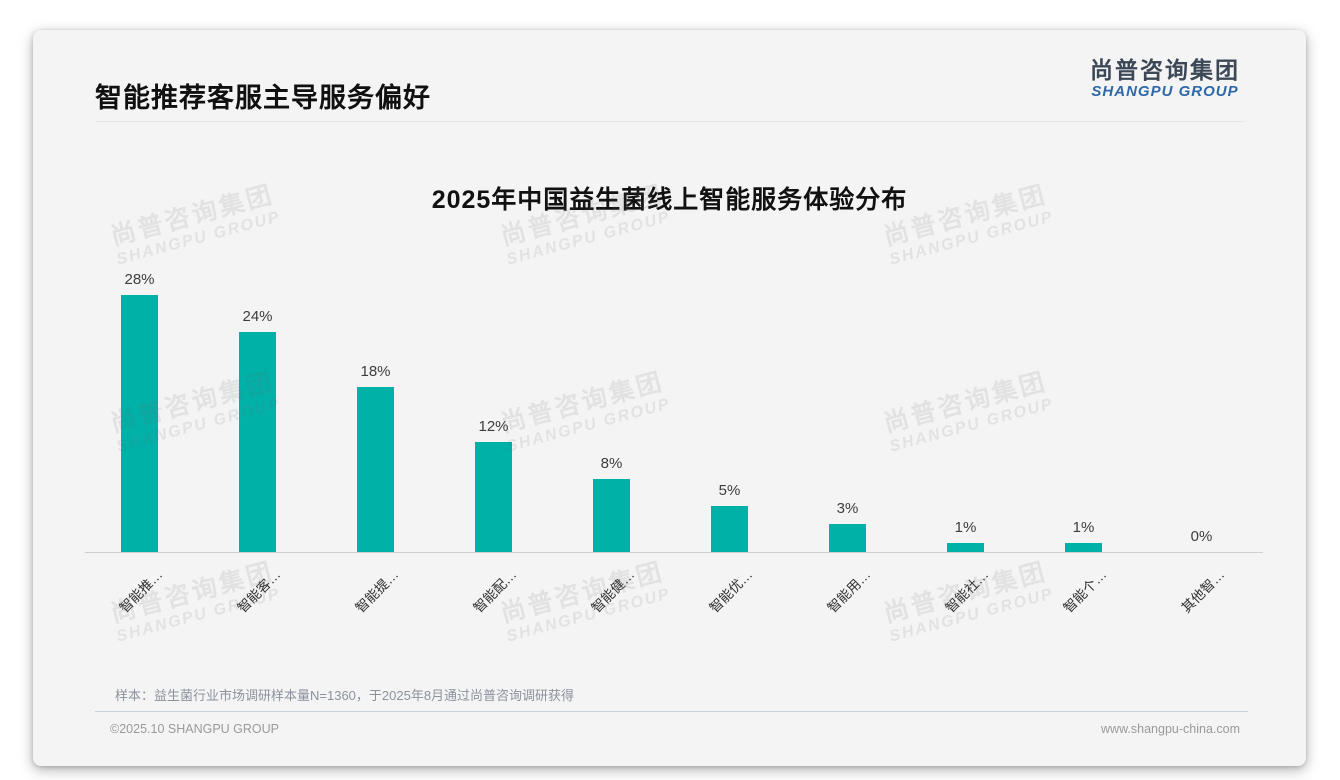 This screenshot has height=780, width=1340. What do you see at coordinates (139, 279) in the screenshot?
I see `bar-value-label: 28%` at bounding box center [139, 279].